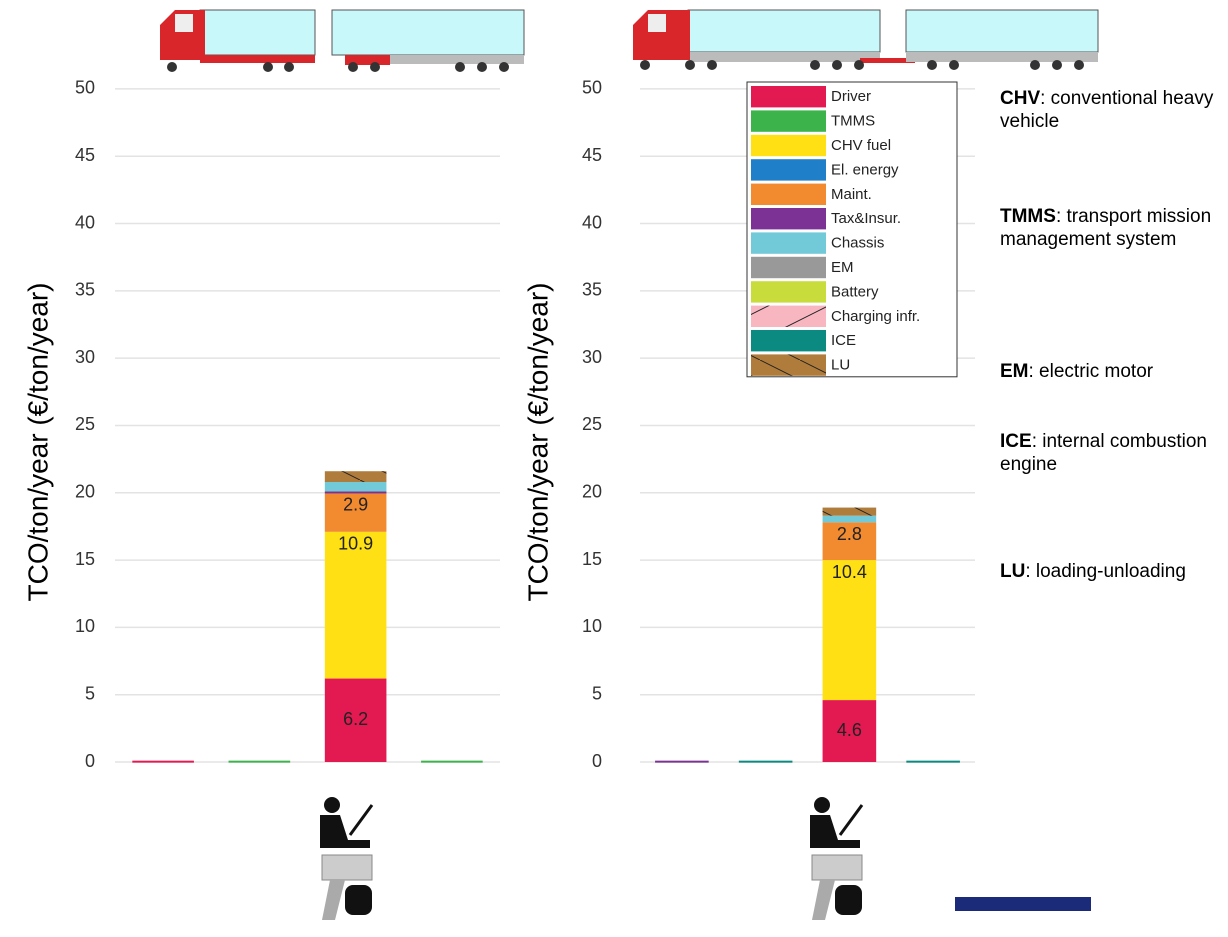  I want to click on value-label: 2.9, so click(355, 505).